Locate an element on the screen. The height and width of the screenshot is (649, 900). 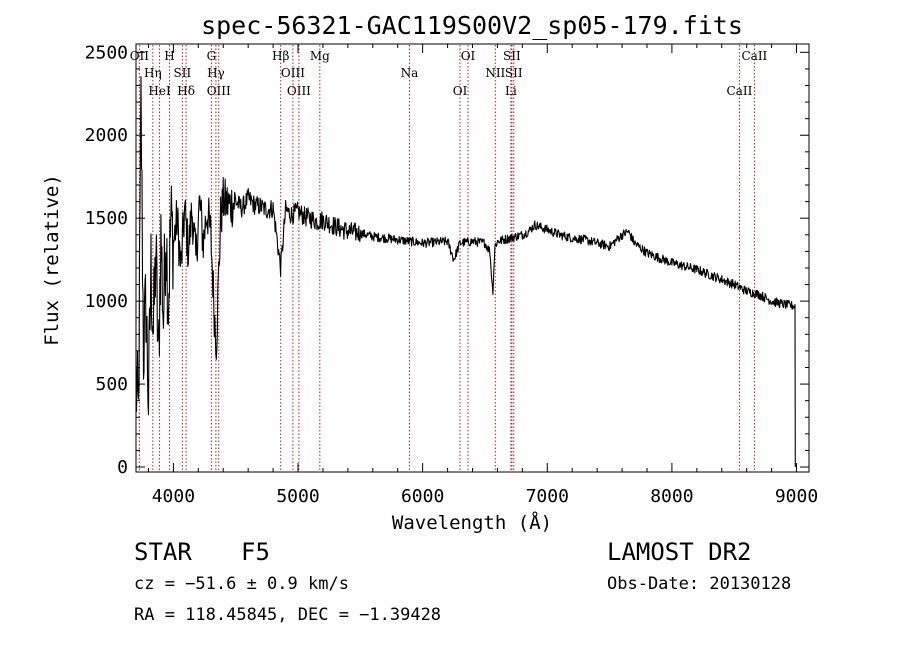
x-tick-label: 9000 is located at coordinates (796, 496).